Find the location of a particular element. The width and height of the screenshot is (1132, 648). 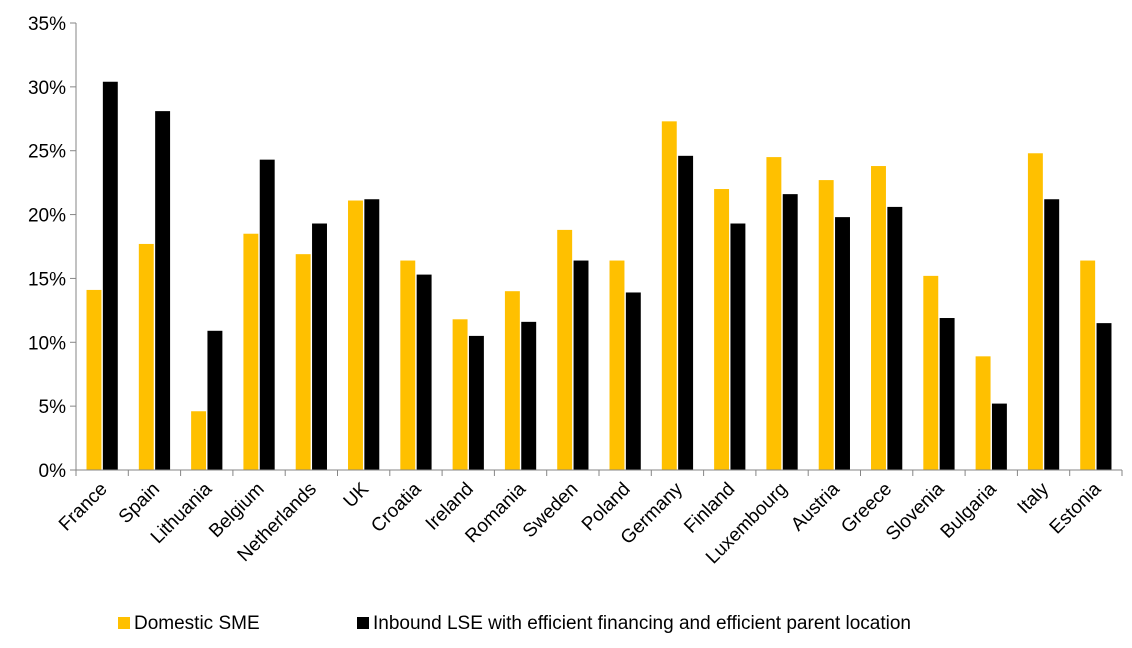

x-category-label: France is located at coordinates (83, 507).